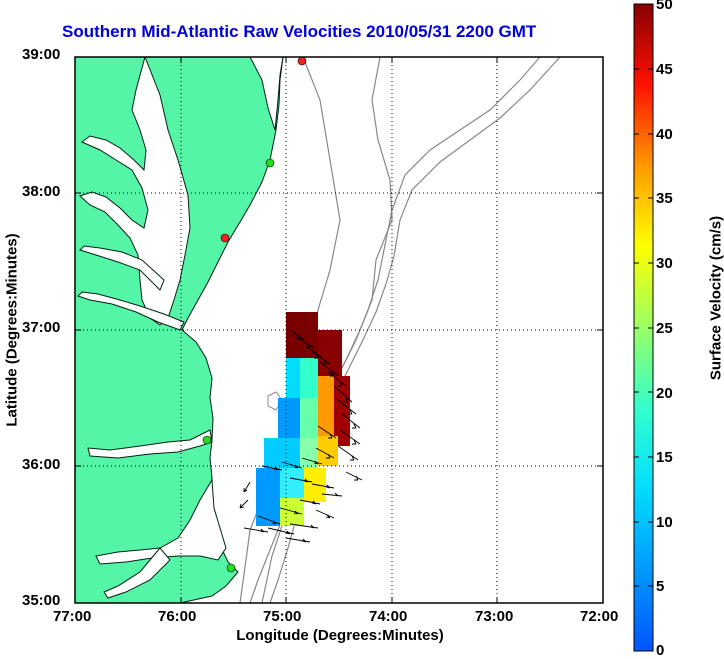 This screenshot has height=659, width=724. I want to click on colorbar-tick-label: 5, so click(660, 586).